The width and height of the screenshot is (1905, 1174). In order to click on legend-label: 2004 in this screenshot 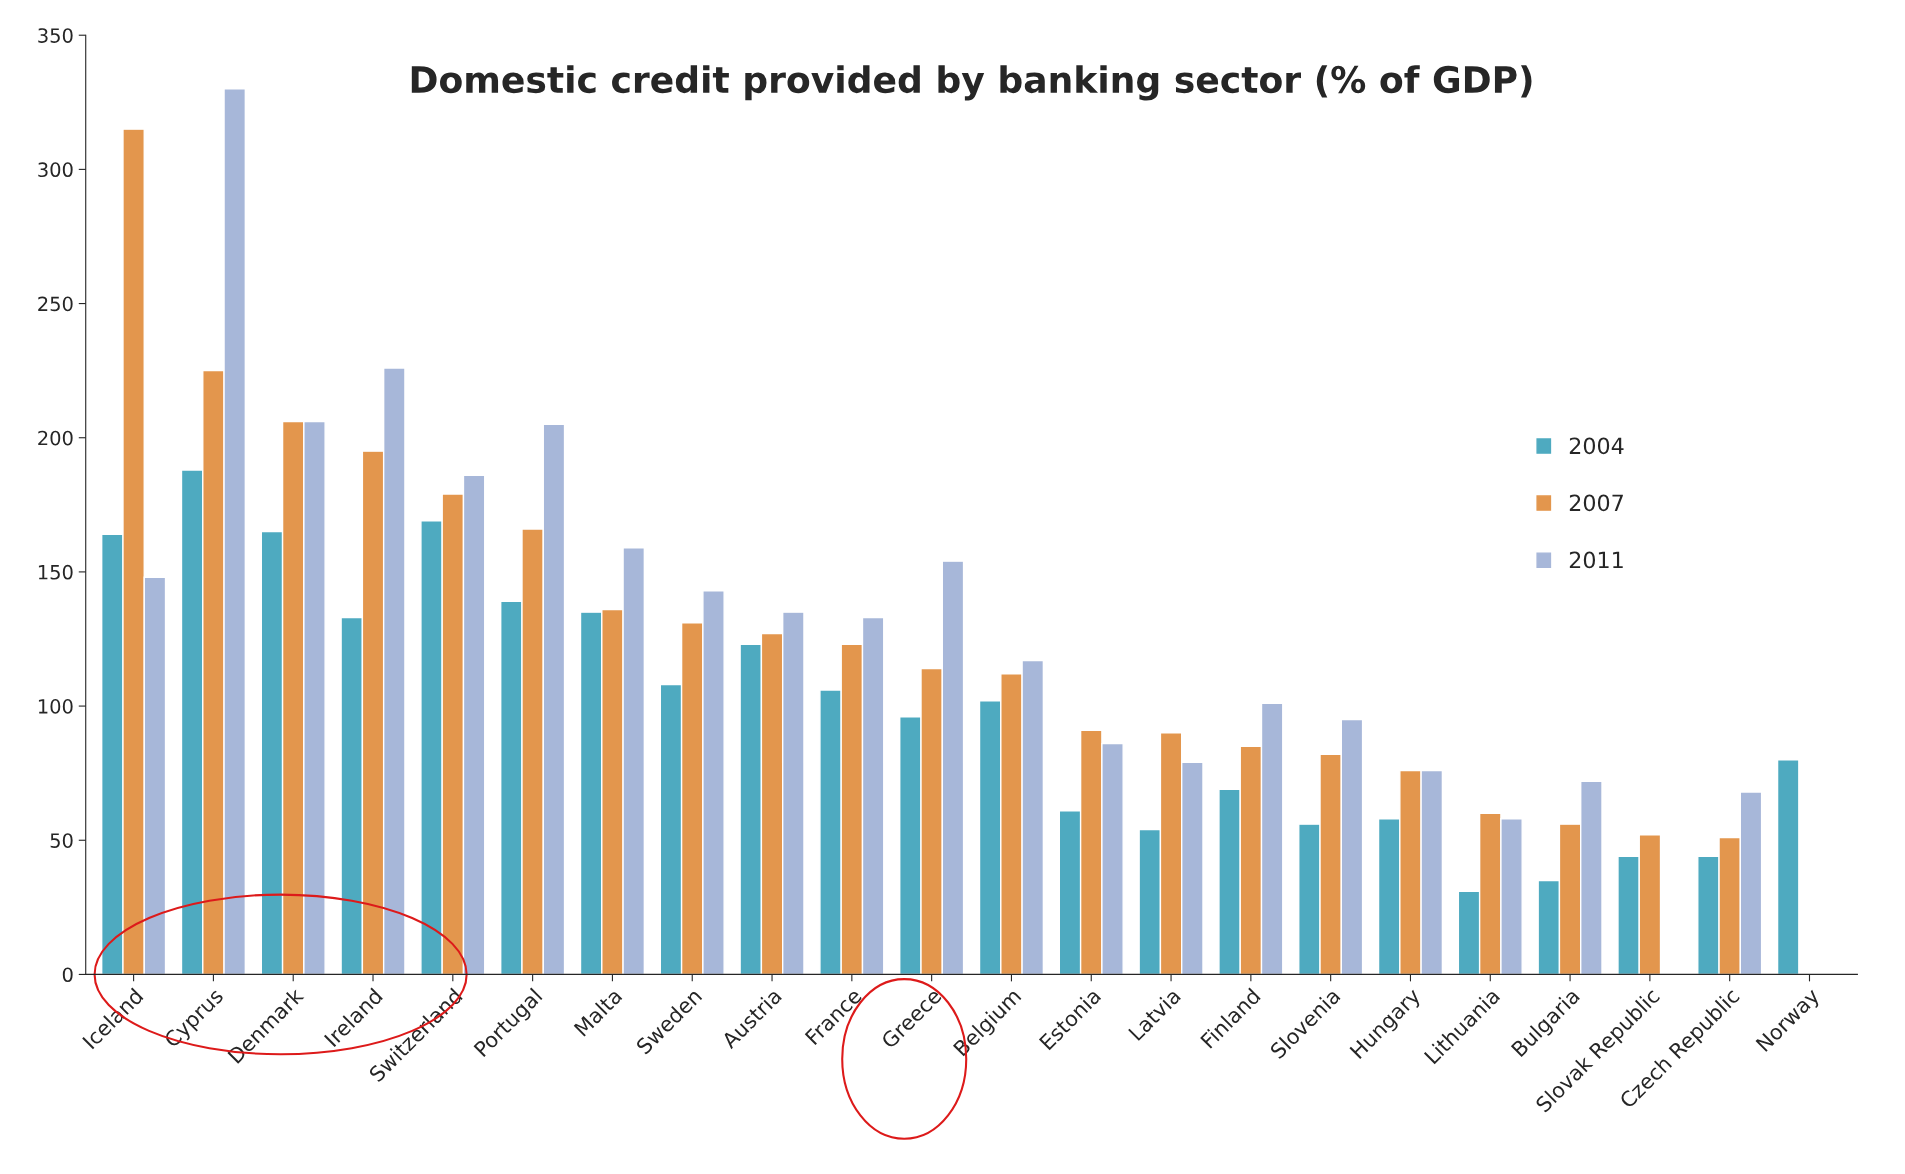, I will do `click(1596, 446)`.